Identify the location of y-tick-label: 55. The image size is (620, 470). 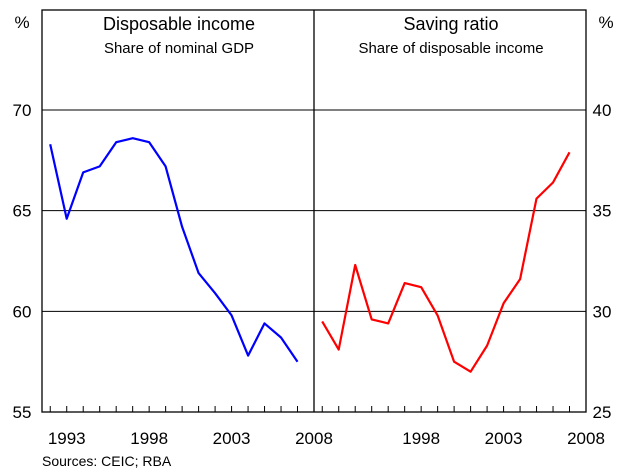
(22, 412).